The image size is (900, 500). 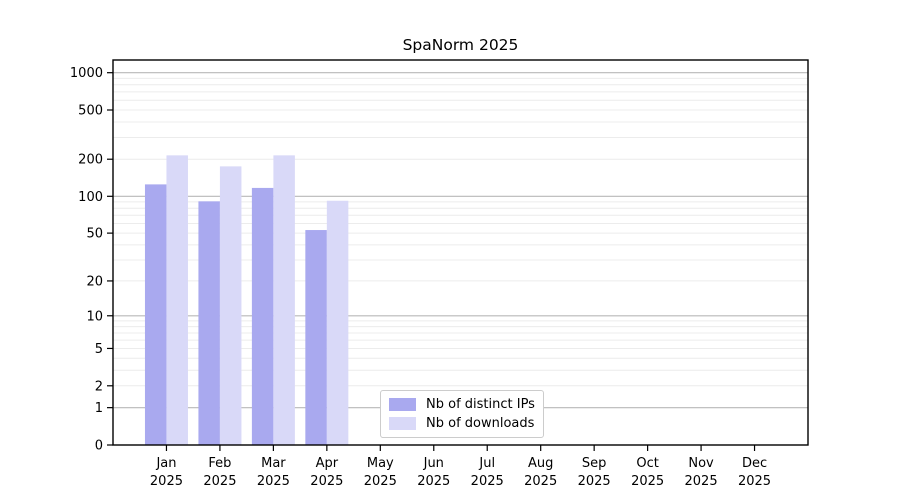 What do you see at coordinates (480, 404) in the screenshot?
I see `legend-label-distinct-ips: Nb of distinct IPs` at bounding box center [480, 404].